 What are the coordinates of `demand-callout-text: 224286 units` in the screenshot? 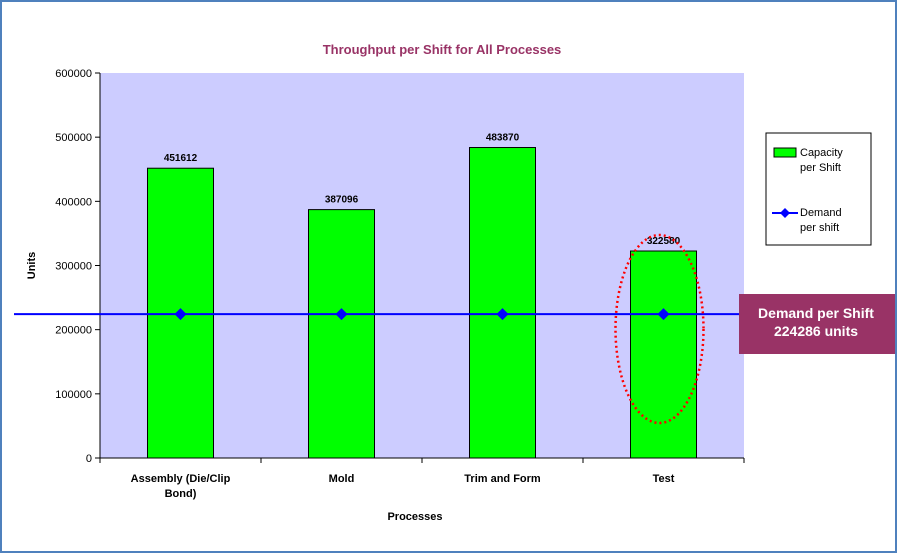 It's located at (816, 331).